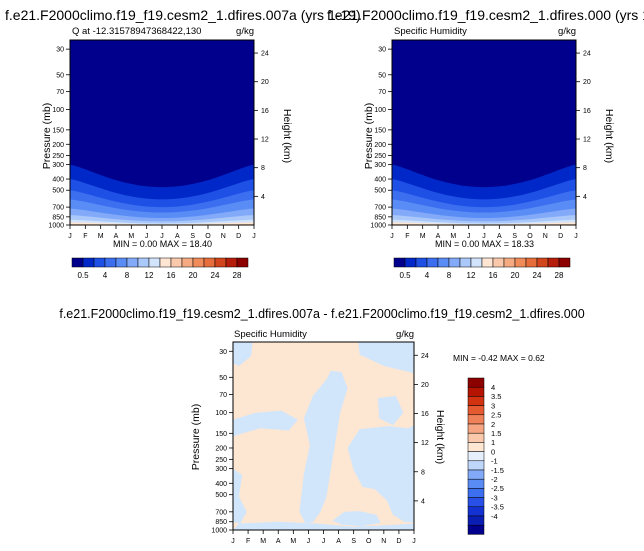  I want to click on diff-ptick-label: 400, so click(221, 484).